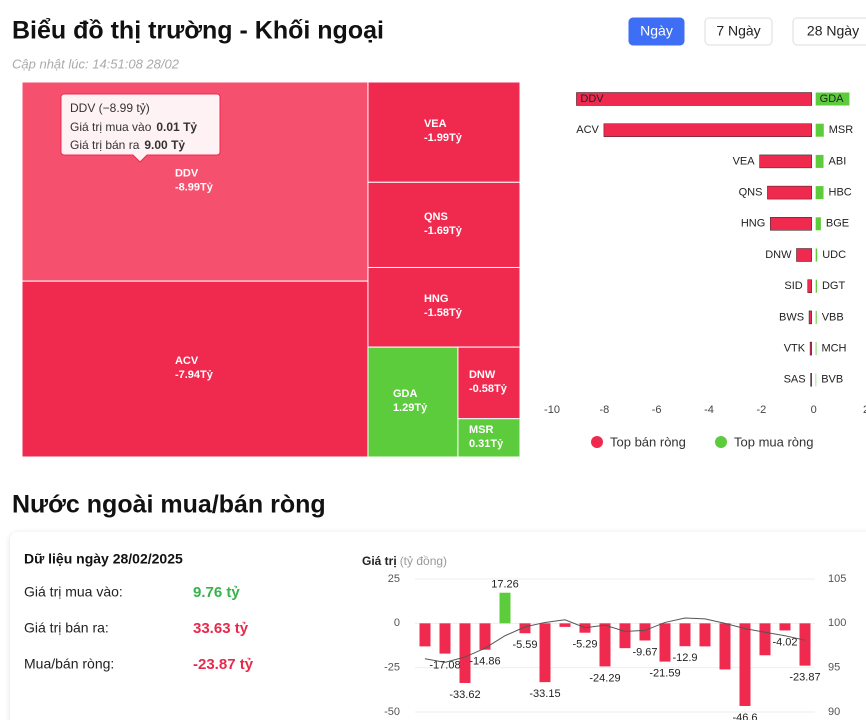 Image resolution: width=866 pixels, height=720 pixels. What do you see at coordinates (784, 642) in the screenshot?
I see `value-label: -4.02` at bounding box center [784, 642].